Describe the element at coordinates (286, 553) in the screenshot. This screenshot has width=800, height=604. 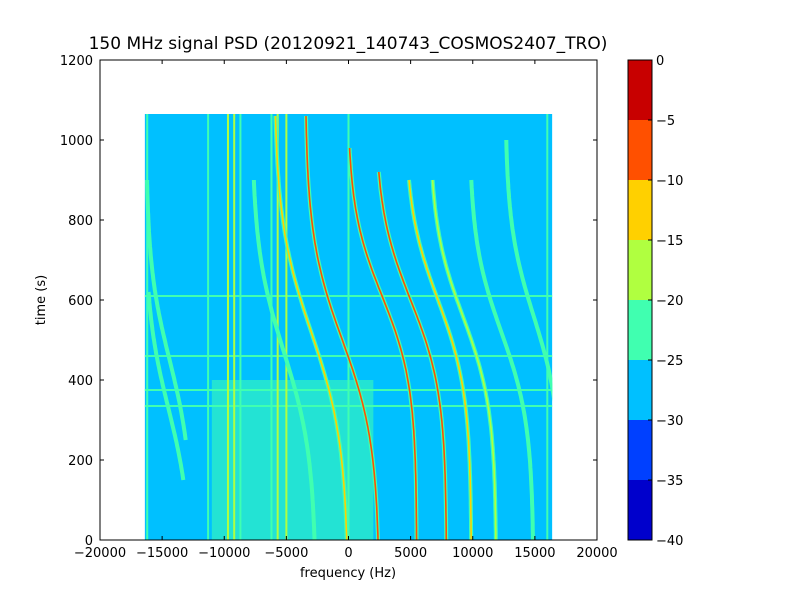
I see `x-tick-label: −5000` at that location.